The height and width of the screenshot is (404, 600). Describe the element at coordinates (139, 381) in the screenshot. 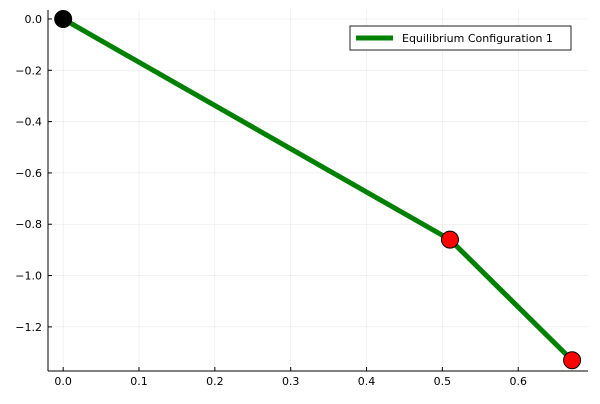

I see `x-tick-label: 0.1` at that location.